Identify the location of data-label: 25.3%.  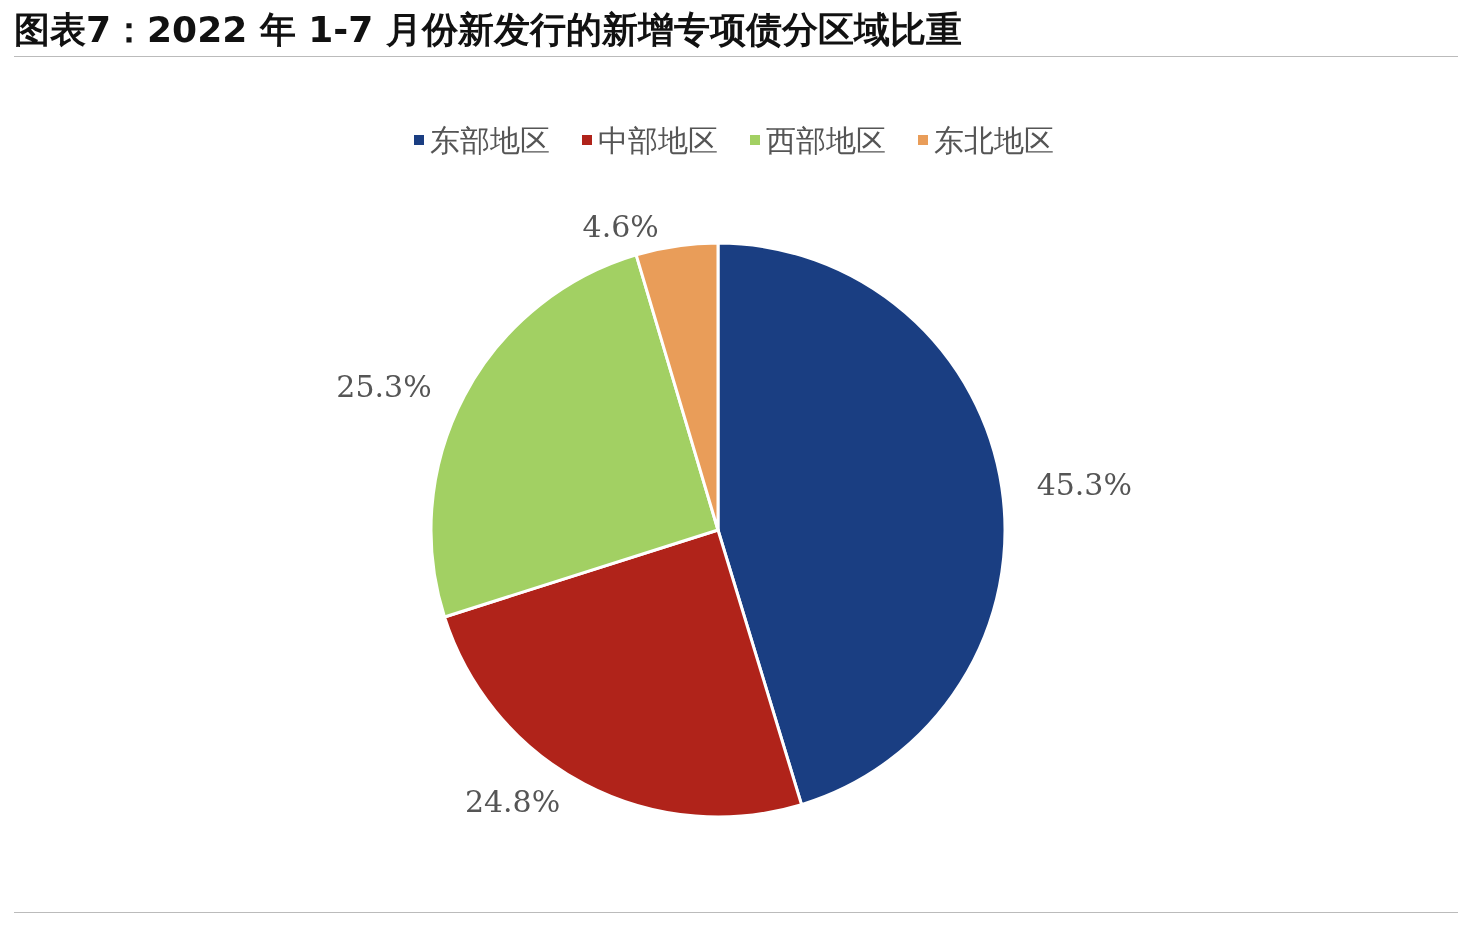
(384, 386).